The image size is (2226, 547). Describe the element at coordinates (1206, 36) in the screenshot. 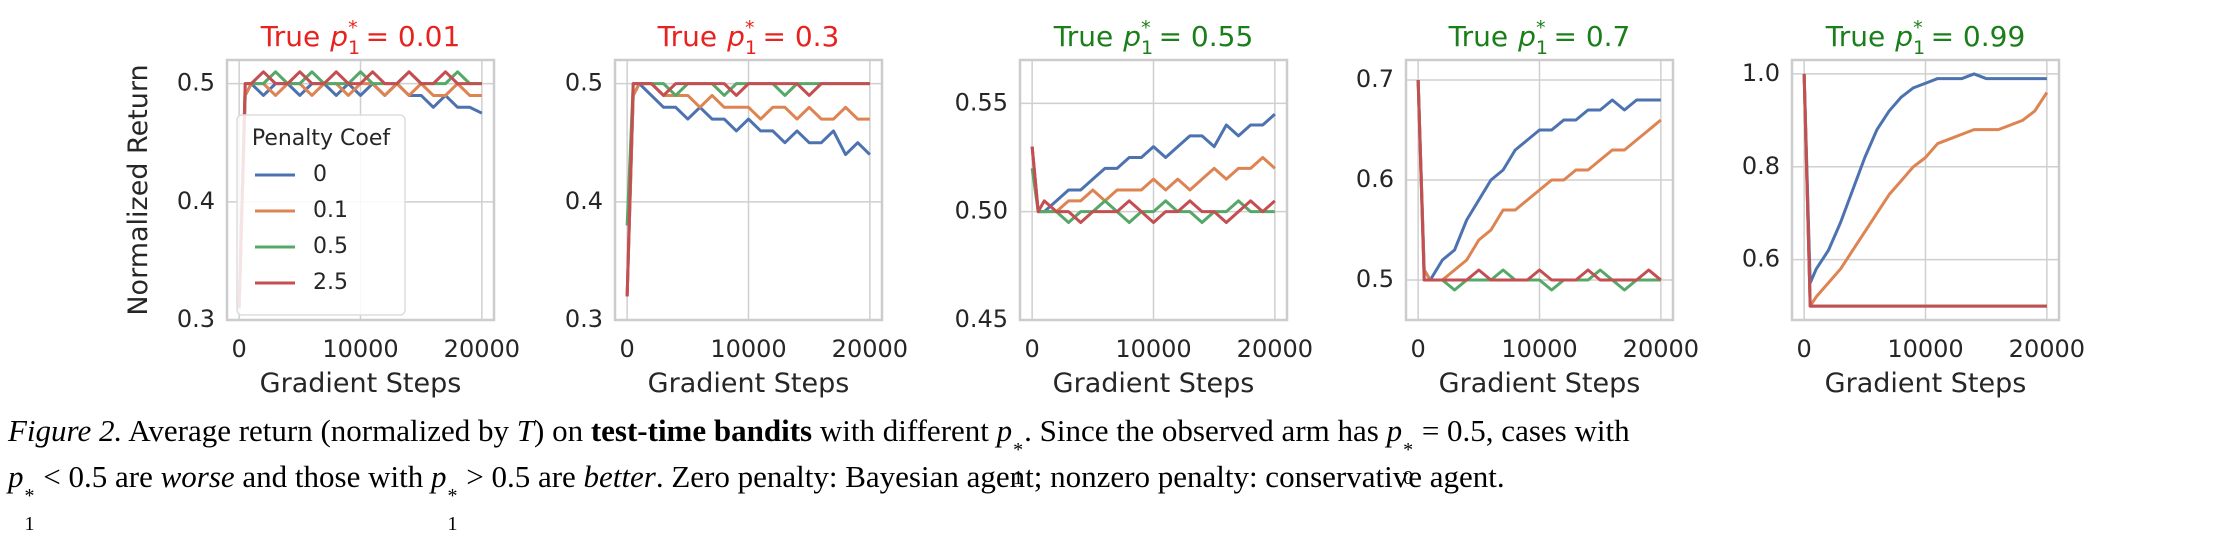

I see `title-value: = 0.55` at that location.